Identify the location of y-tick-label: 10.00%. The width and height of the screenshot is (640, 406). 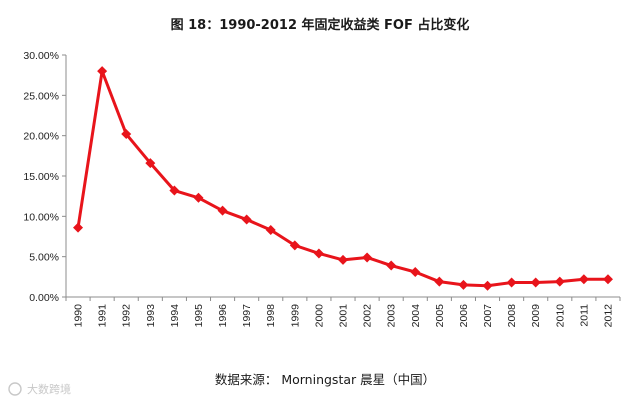
(41, 217).